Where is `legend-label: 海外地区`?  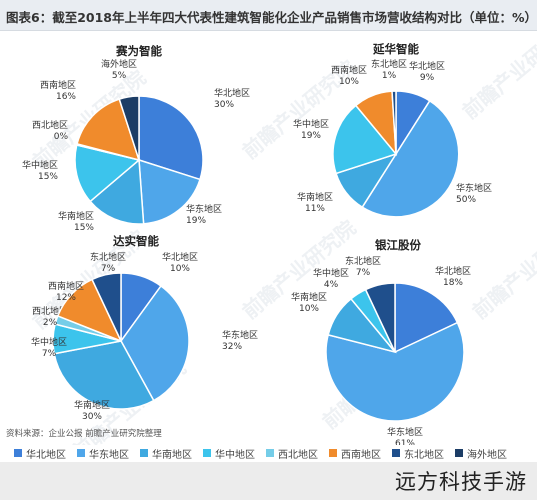
legend-label: 海外地区 is located at coordinates (487, 455).